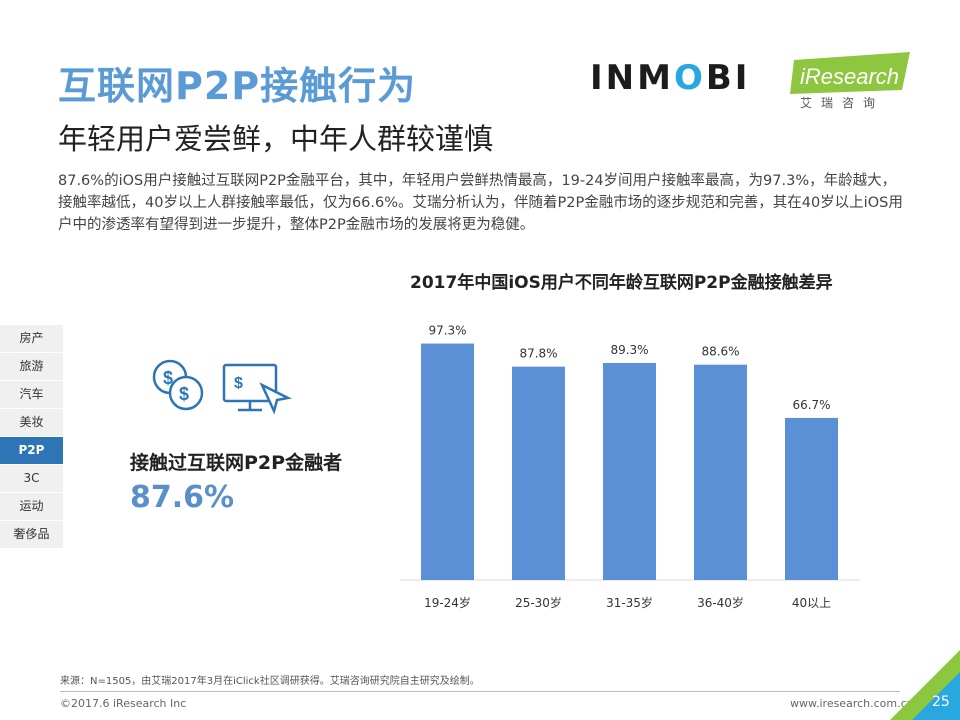 Image resolution: width=960 pixels, height=720 pixels. I want to click on x-tick-label-1: 25-30岁, so click(538, 602).